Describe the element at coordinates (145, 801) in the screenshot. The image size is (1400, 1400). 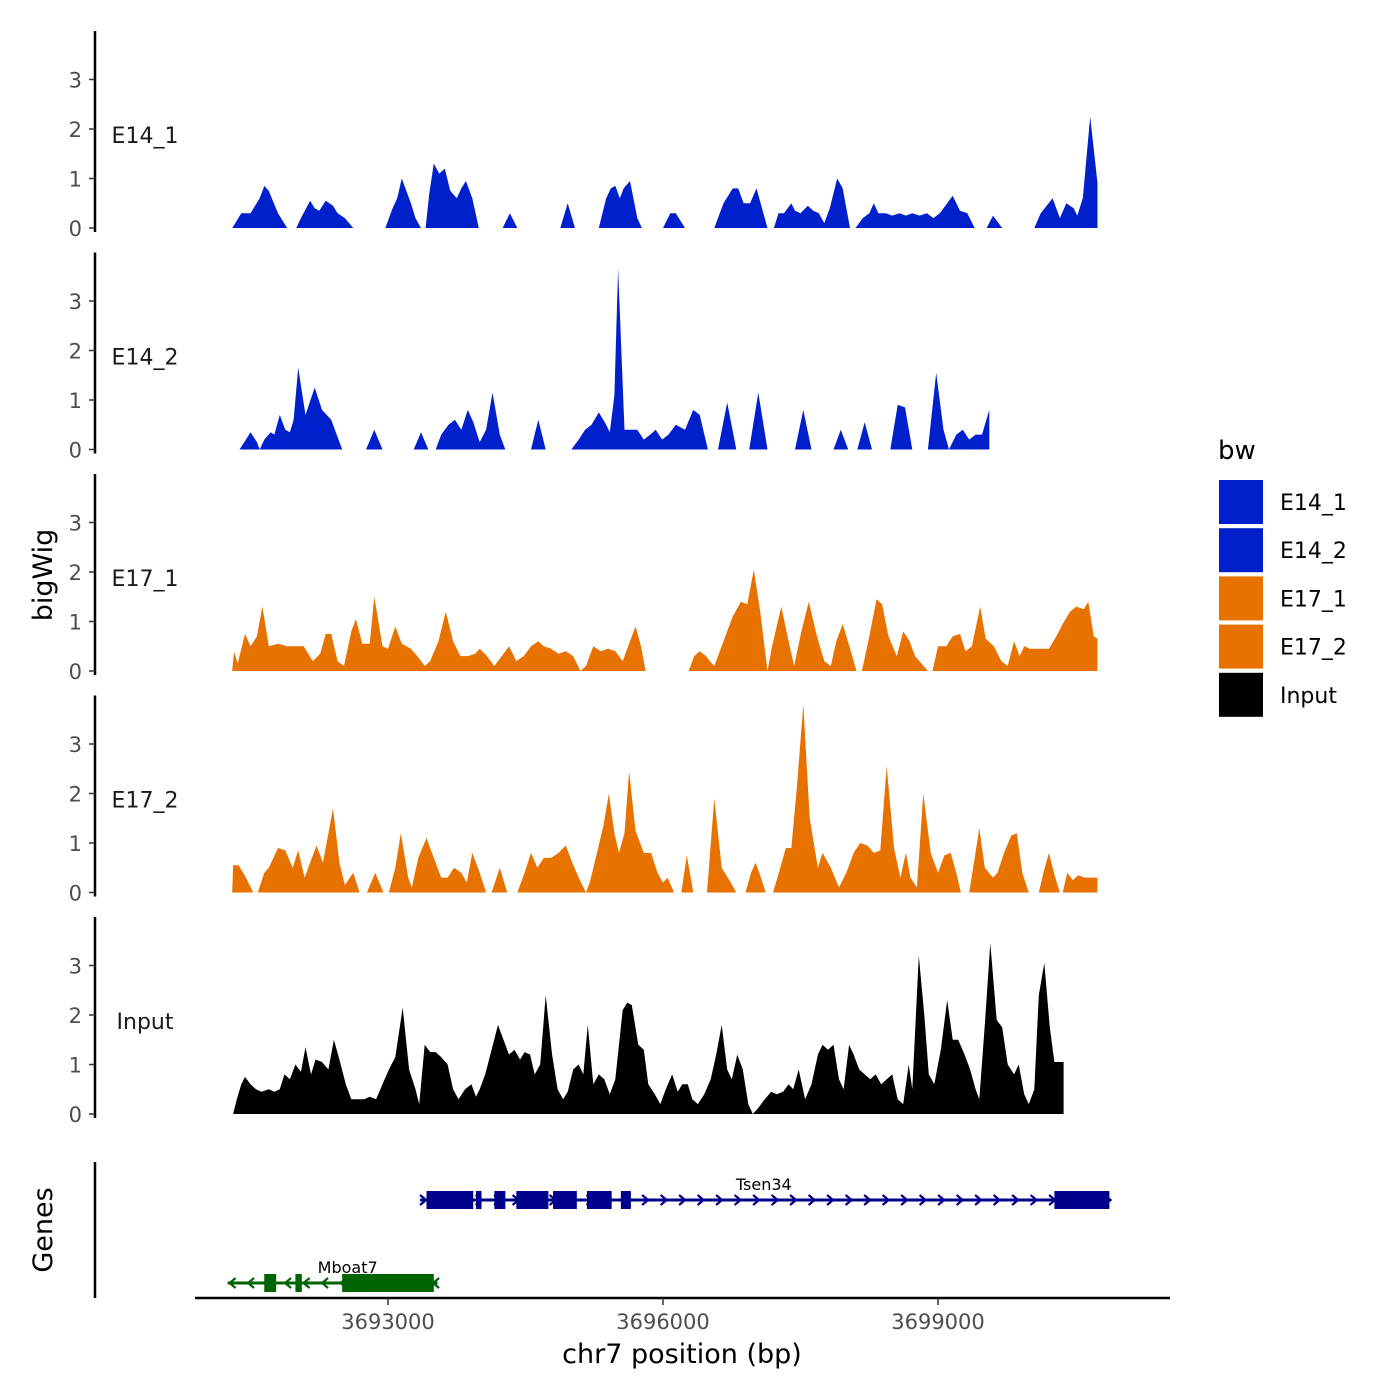
I see `track-label: E17_2` at that location.